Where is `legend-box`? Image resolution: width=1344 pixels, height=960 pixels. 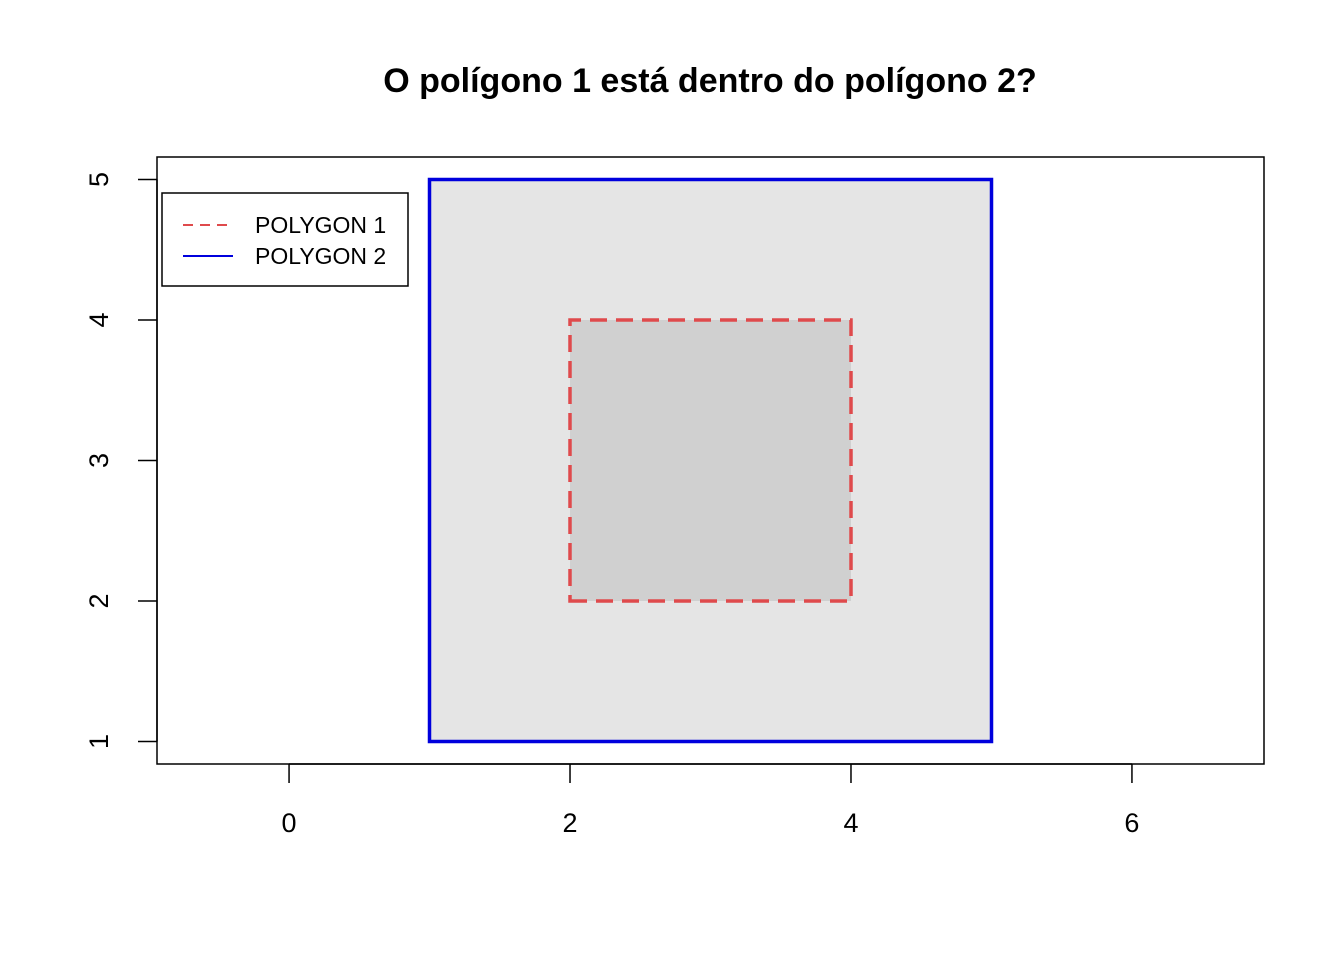 legend-box is located at coordinates (285, 239).